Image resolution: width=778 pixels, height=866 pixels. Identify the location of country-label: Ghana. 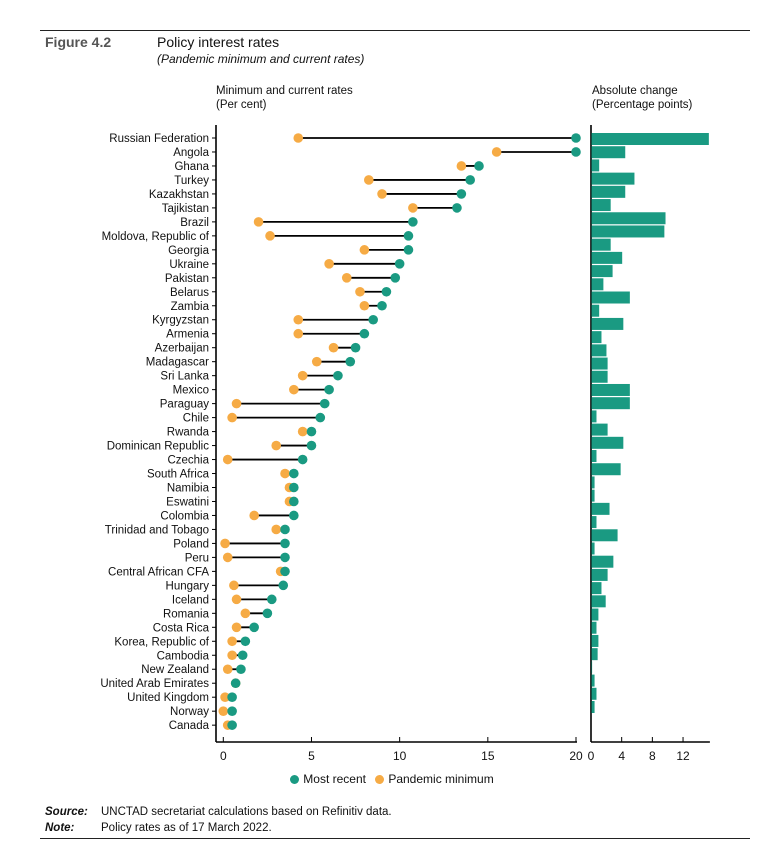
(191, 167).